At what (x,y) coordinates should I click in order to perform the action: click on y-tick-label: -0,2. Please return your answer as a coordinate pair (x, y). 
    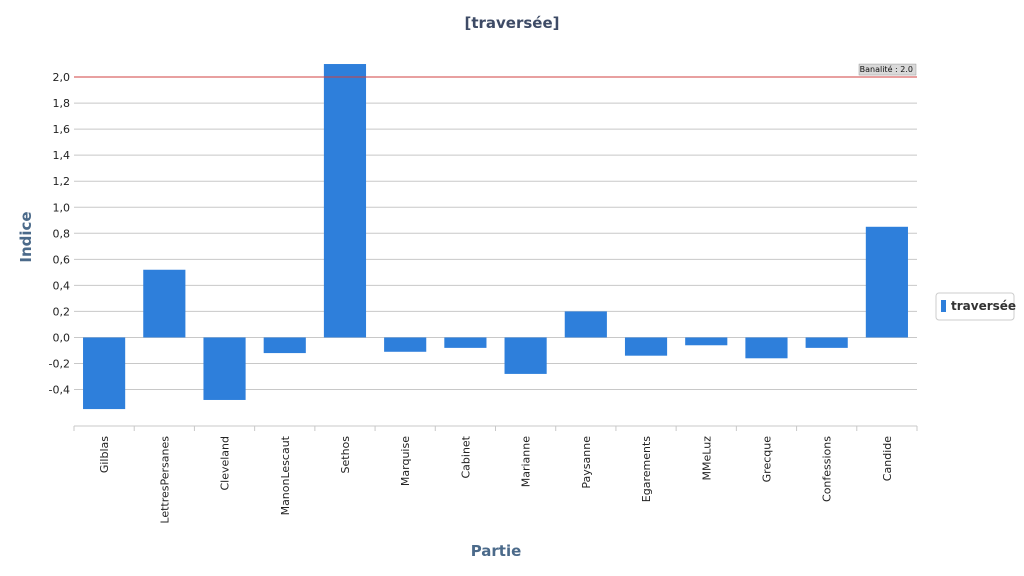
    Looking at the image, I should click on (59, 364).